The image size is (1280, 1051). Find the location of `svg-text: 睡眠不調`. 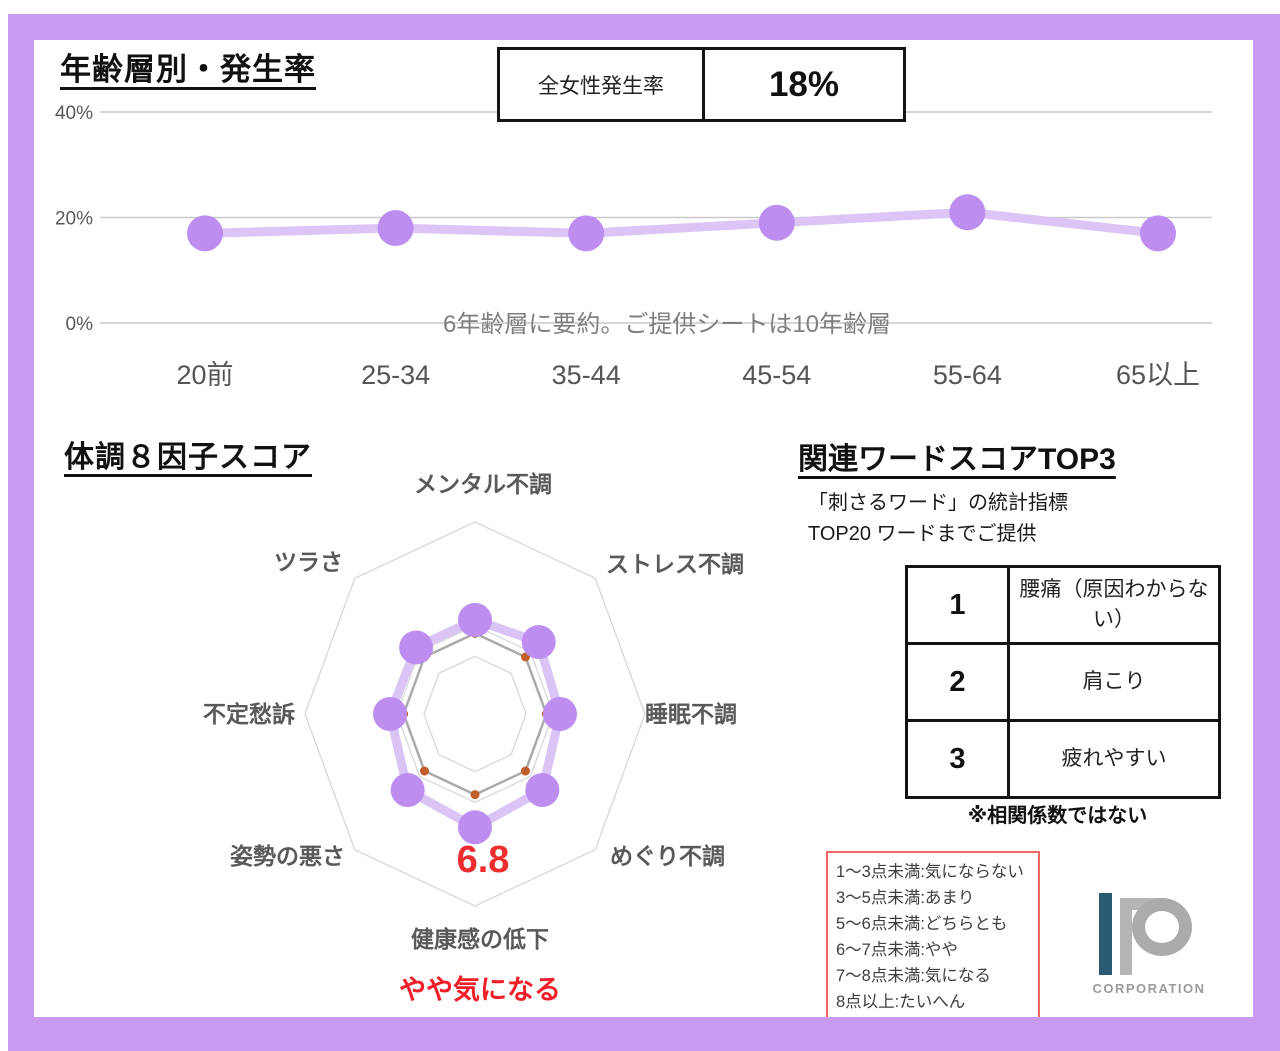

svg-text: 睡眠不調 is located at coordinates (691, 714).